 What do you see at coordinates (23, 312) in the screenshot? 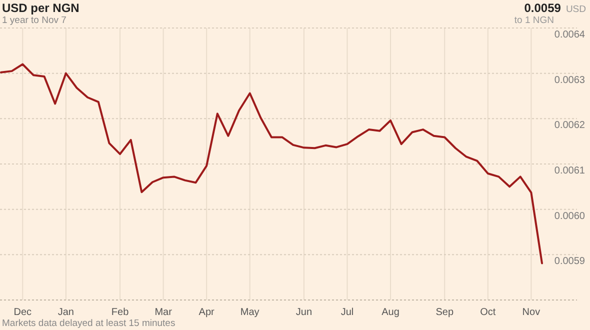
I see `x-tick-label: Dec` at bounding box center [23, 312].